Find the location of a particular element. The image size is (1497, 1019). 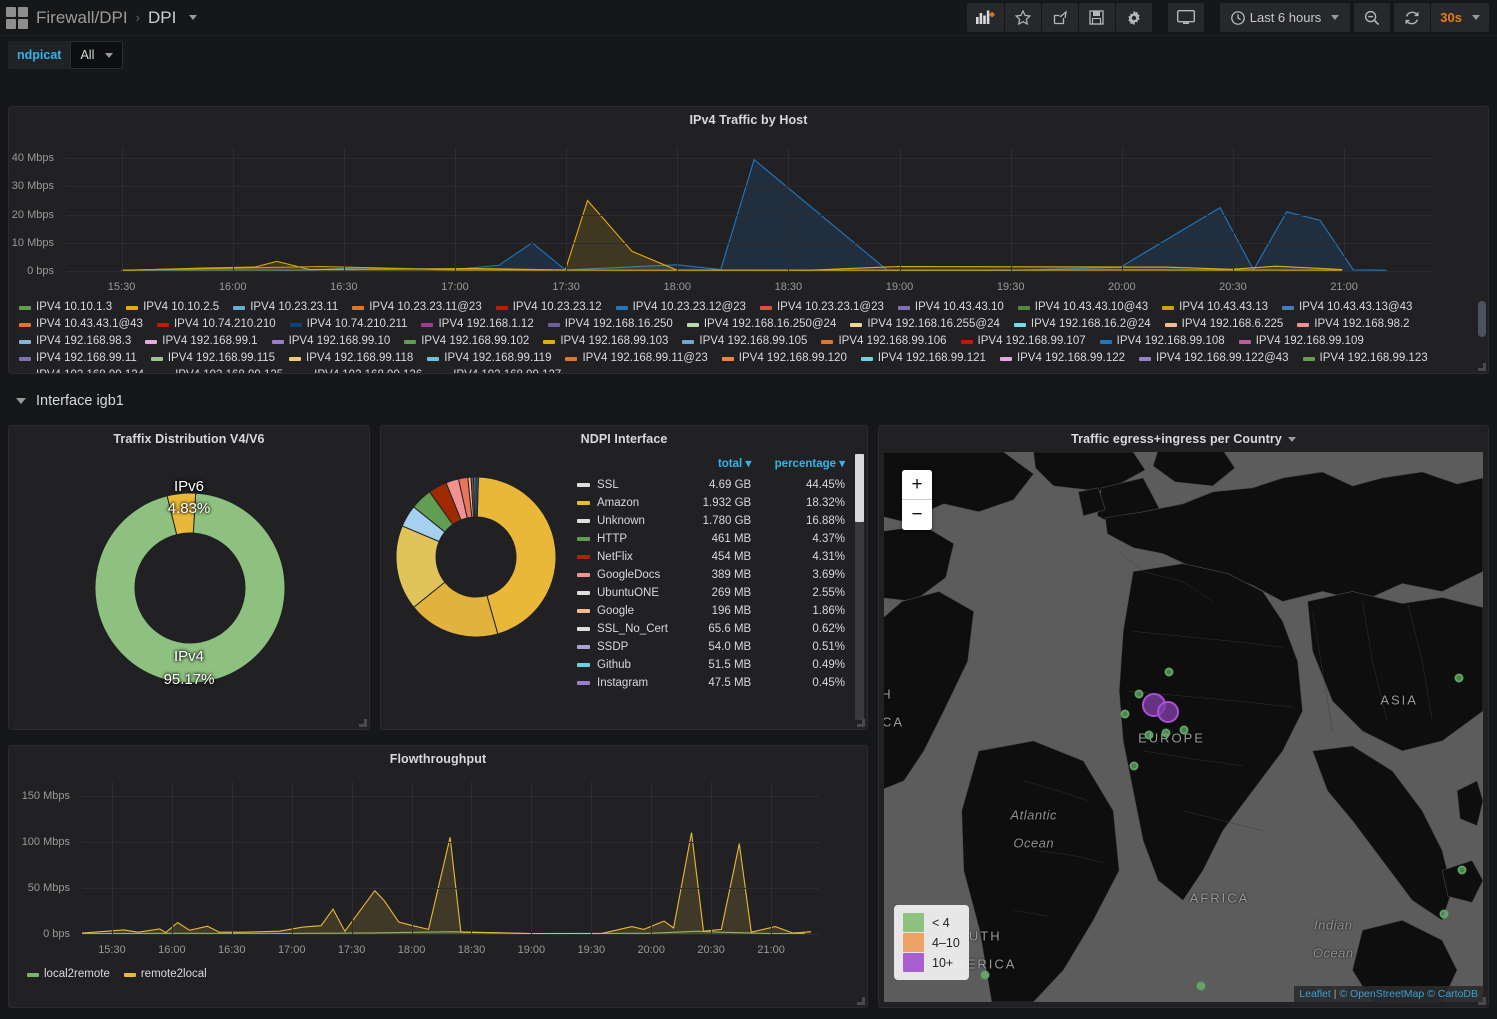

openstreetmap-link: © OpenStreetMap is located at coordinates (1382, 994).